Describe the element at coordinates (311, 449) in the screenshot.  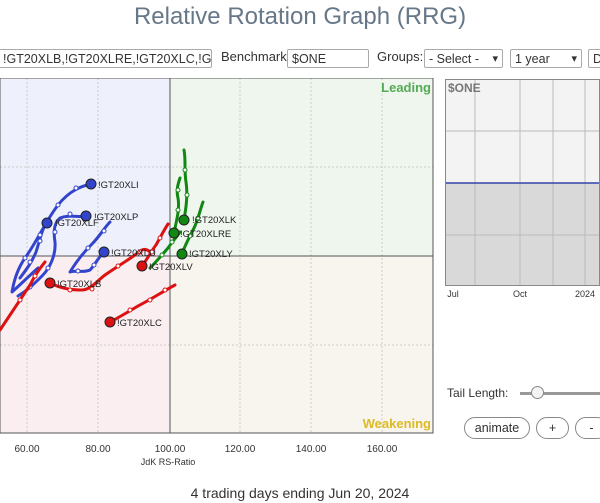
I see `x-tick-label: 140.00` at that location.